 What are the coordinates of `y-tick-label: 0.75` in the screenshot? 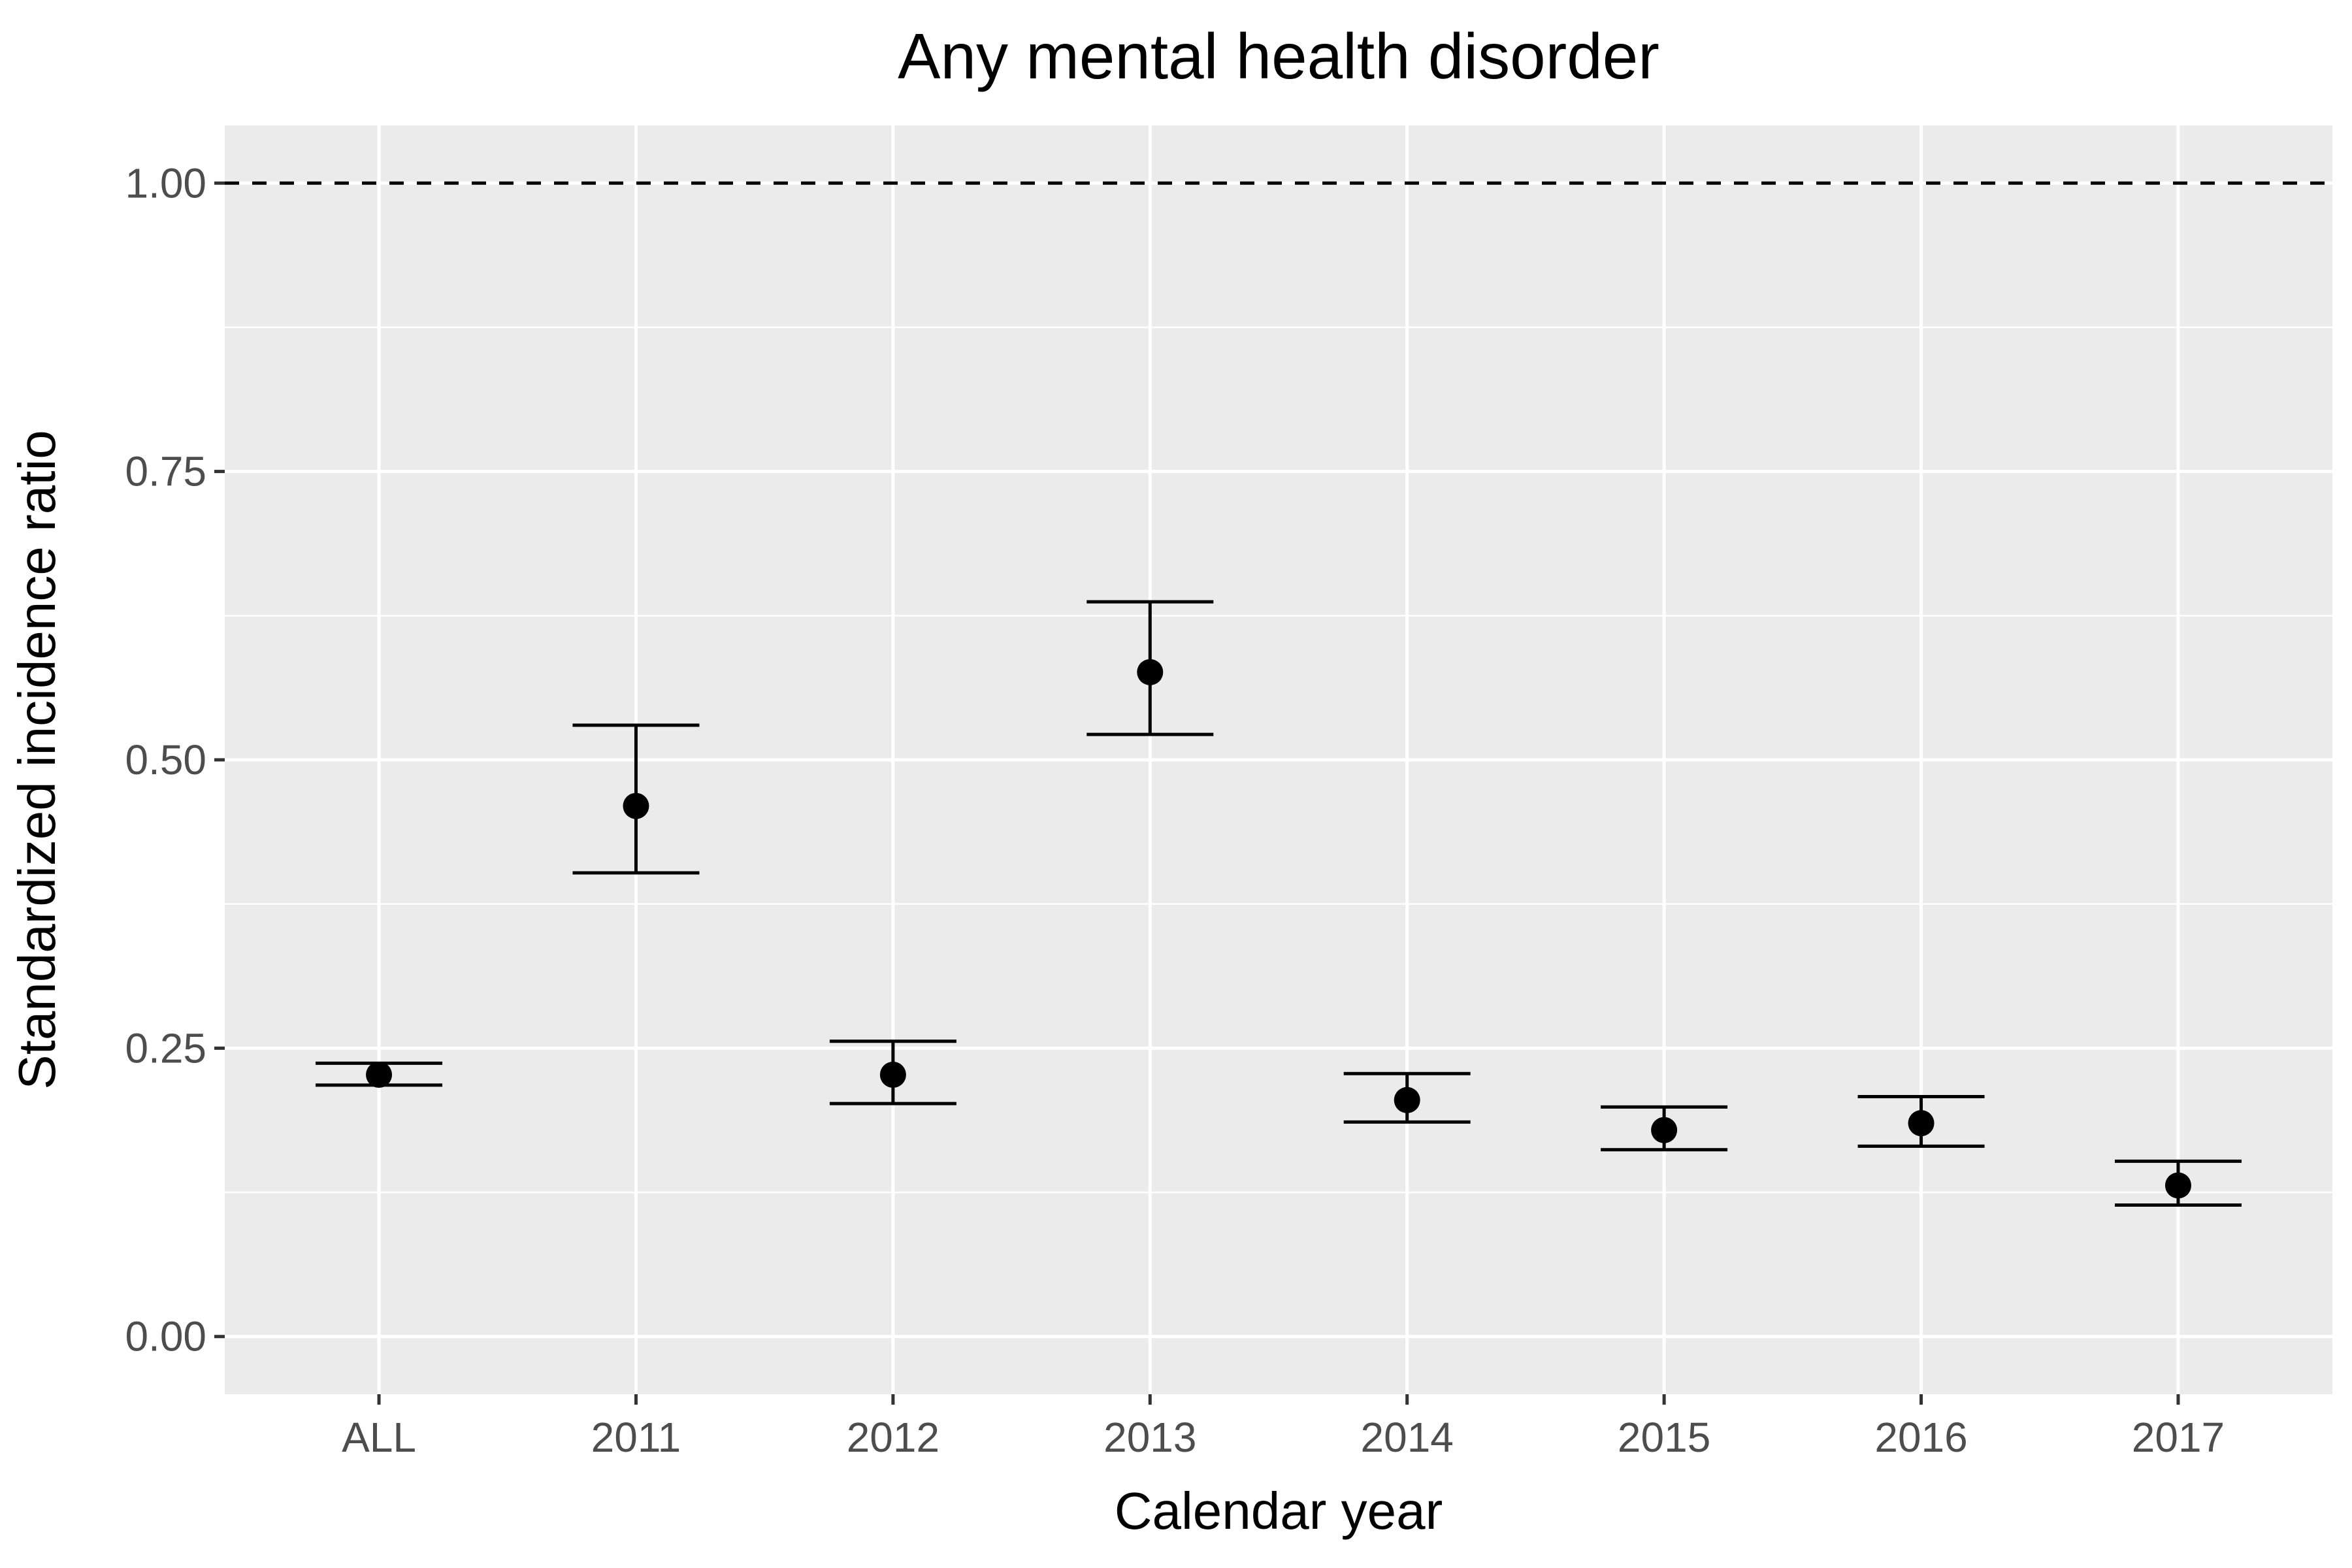 It's located at (165, 471).